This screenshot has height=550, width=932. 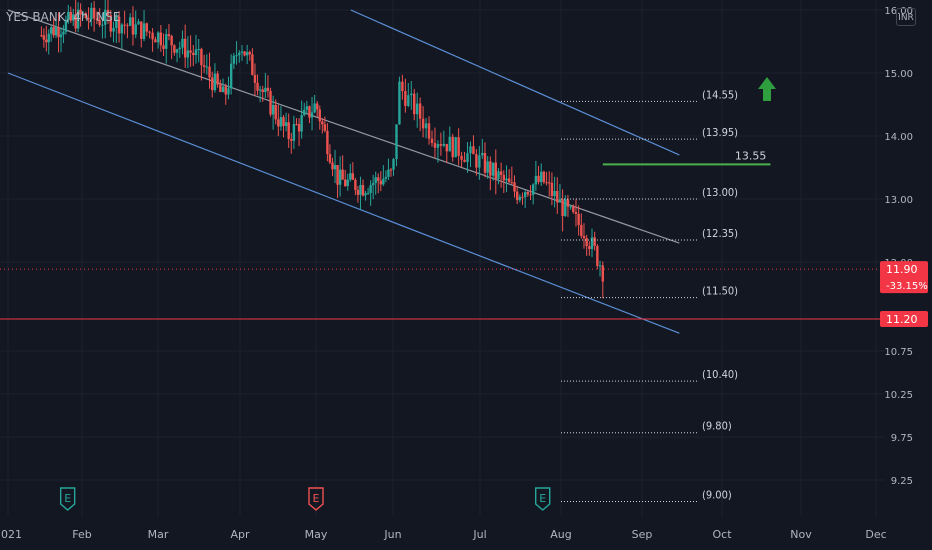 I want to click on price-axis-tick: 10.25, so click(x=898, y=395).